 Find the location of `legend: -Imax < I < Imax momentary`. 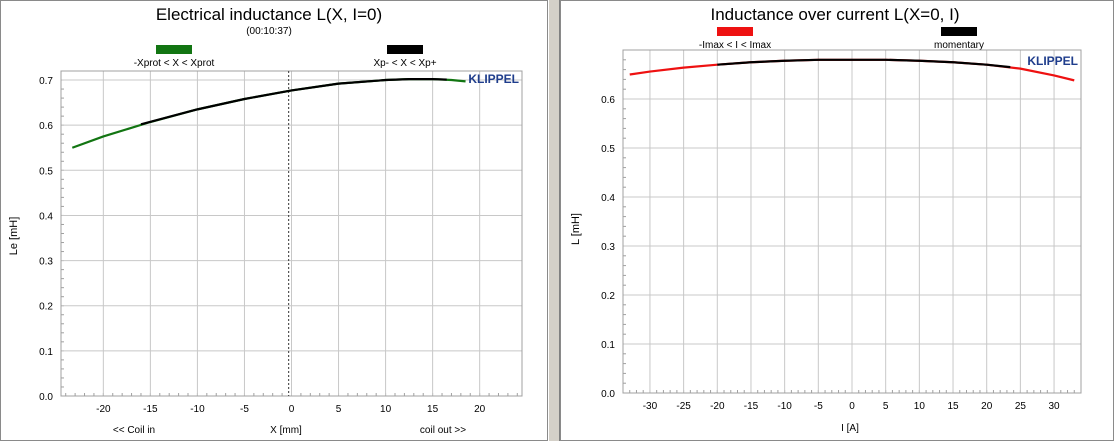

legend: -Imax < I < Imax momentary is located at coordinates (841, 39).